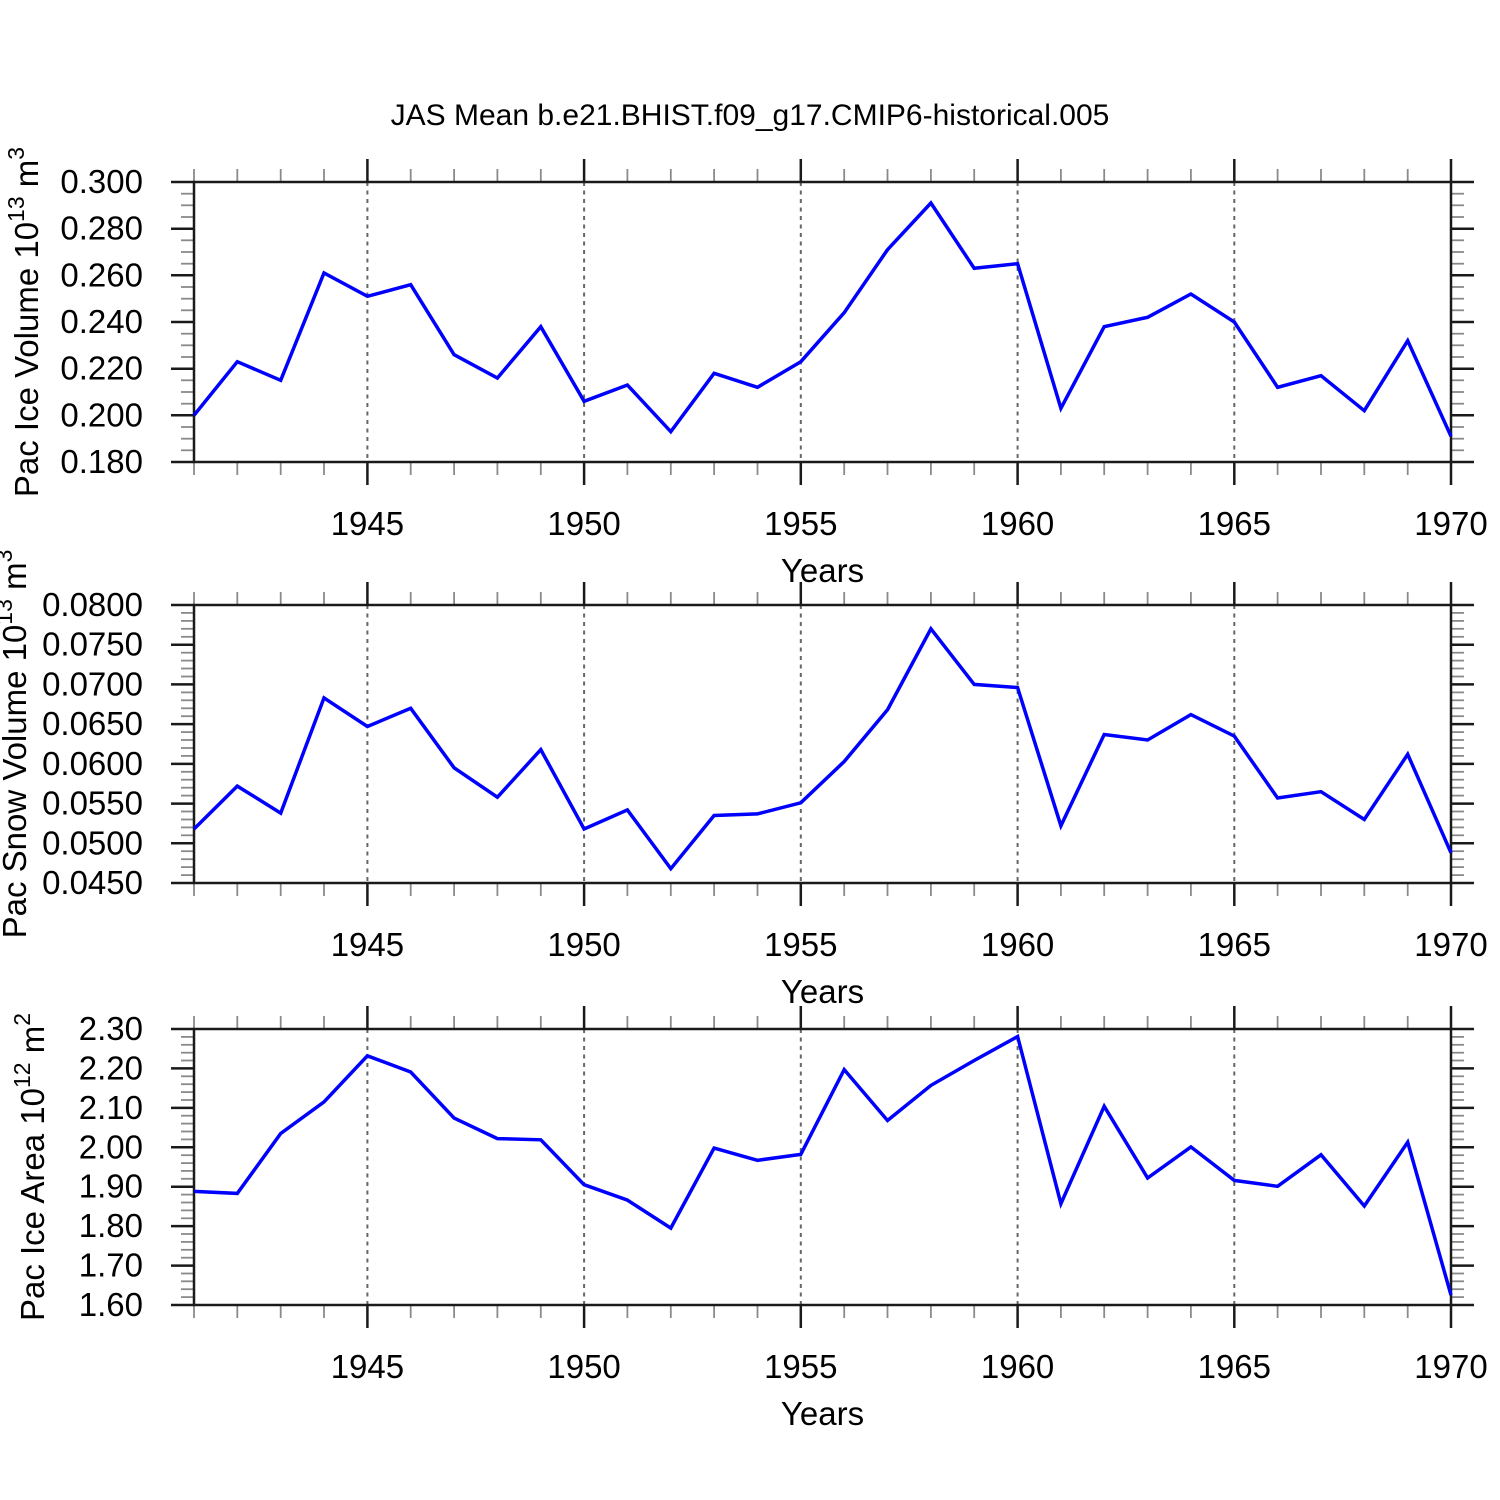 This screenshot has height=1500, width=1500. What do you see at coordinates (92, 644) in the screenshot?
I see `y-tick-label: 0.0750` at bounding box center [92, 644].